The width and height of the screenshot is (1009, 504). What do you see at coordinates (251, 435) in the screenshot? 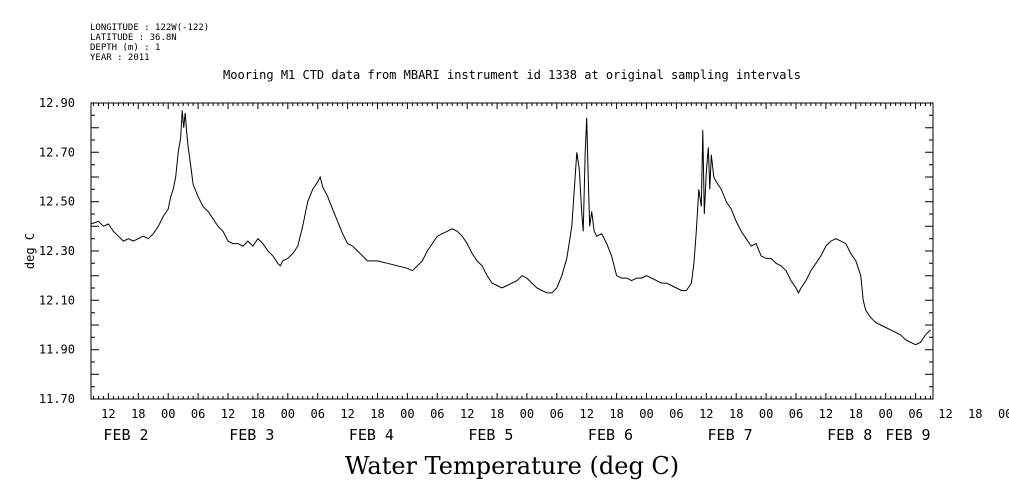
I see `x-date-label: FEB 3` at bounding box center [251, 435].